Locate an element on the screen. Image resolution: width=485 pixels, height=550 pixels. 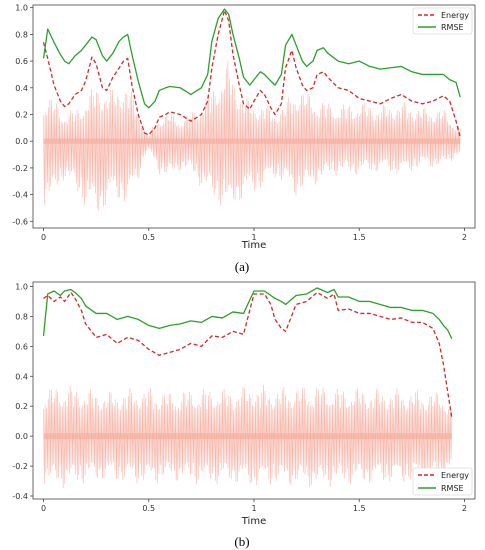
x-tick-label-a-3: 1.5 is located at coordinates (359, 237).